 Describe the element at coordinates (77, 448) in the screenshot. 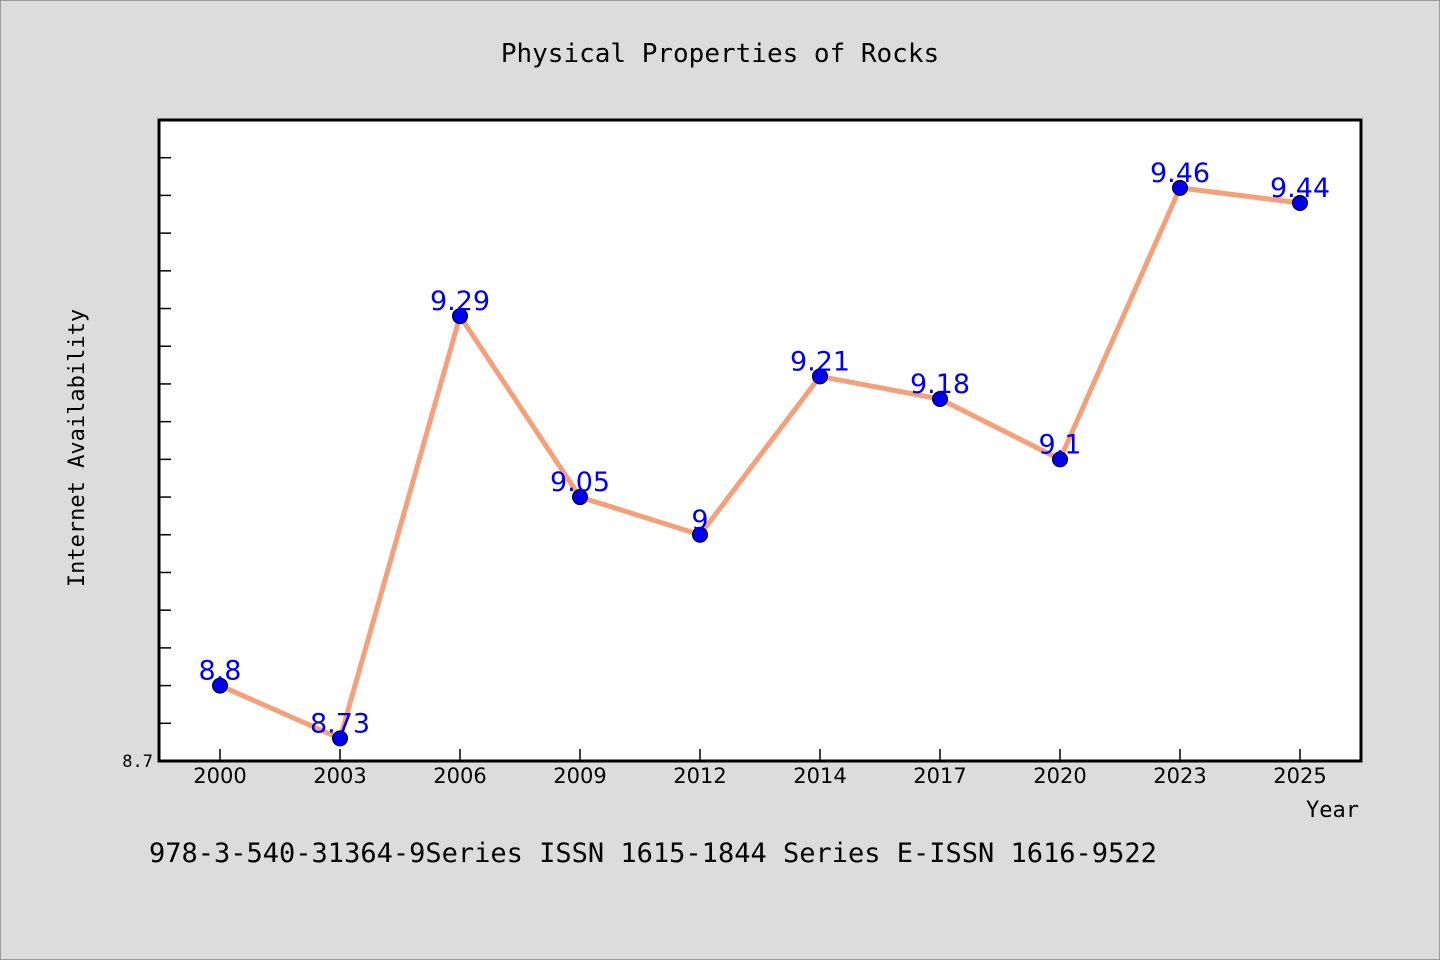

I see `y-axis-label: Internet Availability` at that location.